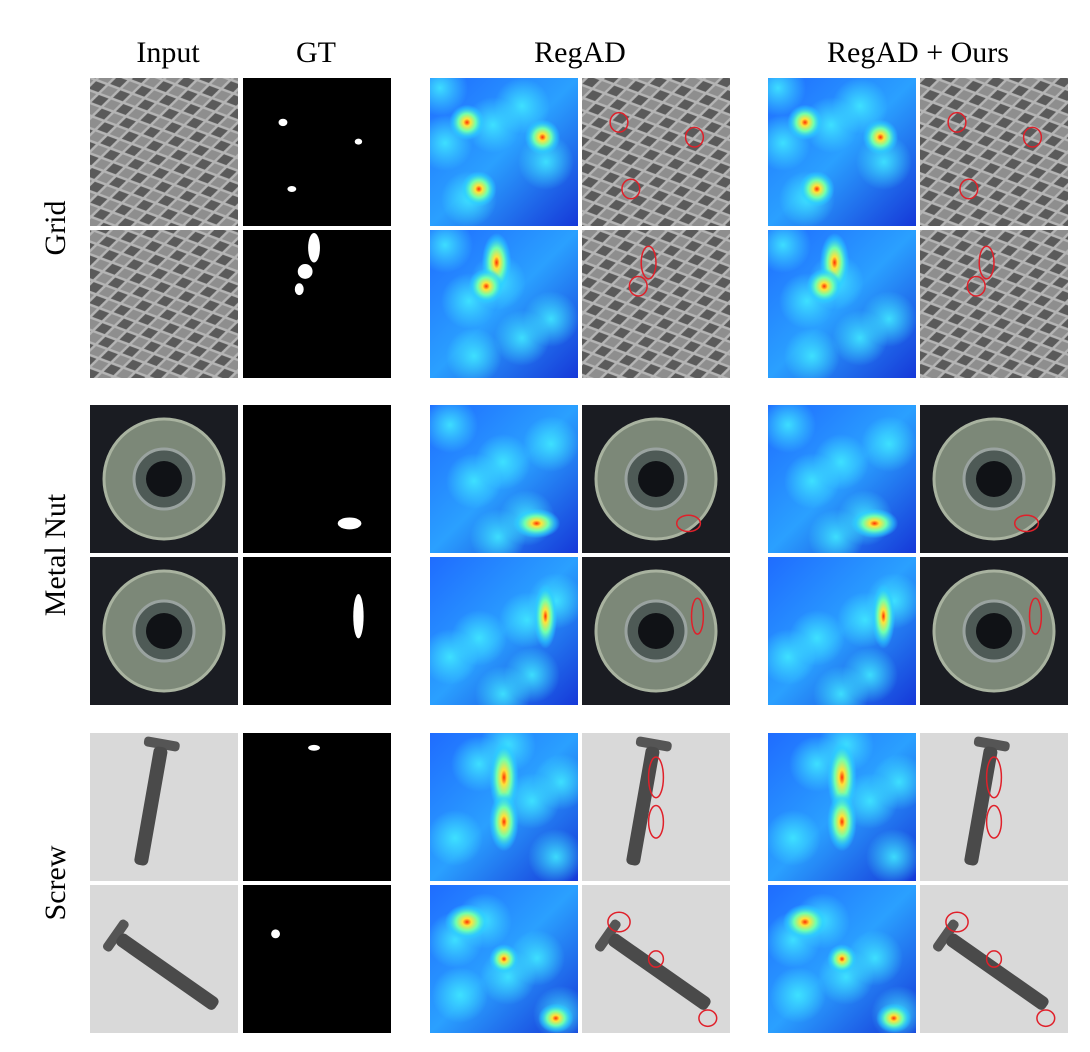 The width and height of the screenshot is (1090, 1052). Describe the element at coordinates (580, 52) in the screenshot. I see `column-header: RegAD` at that location.